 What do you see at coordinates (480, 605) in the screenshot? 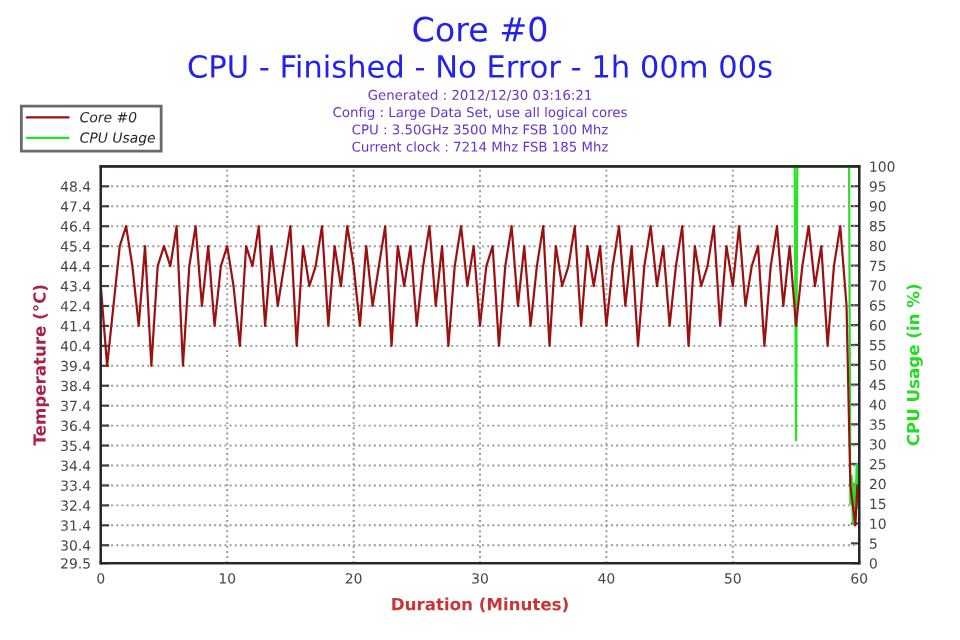
I see `x-axis-title: Duration (Minutes)` at bounding box center [480, 605].